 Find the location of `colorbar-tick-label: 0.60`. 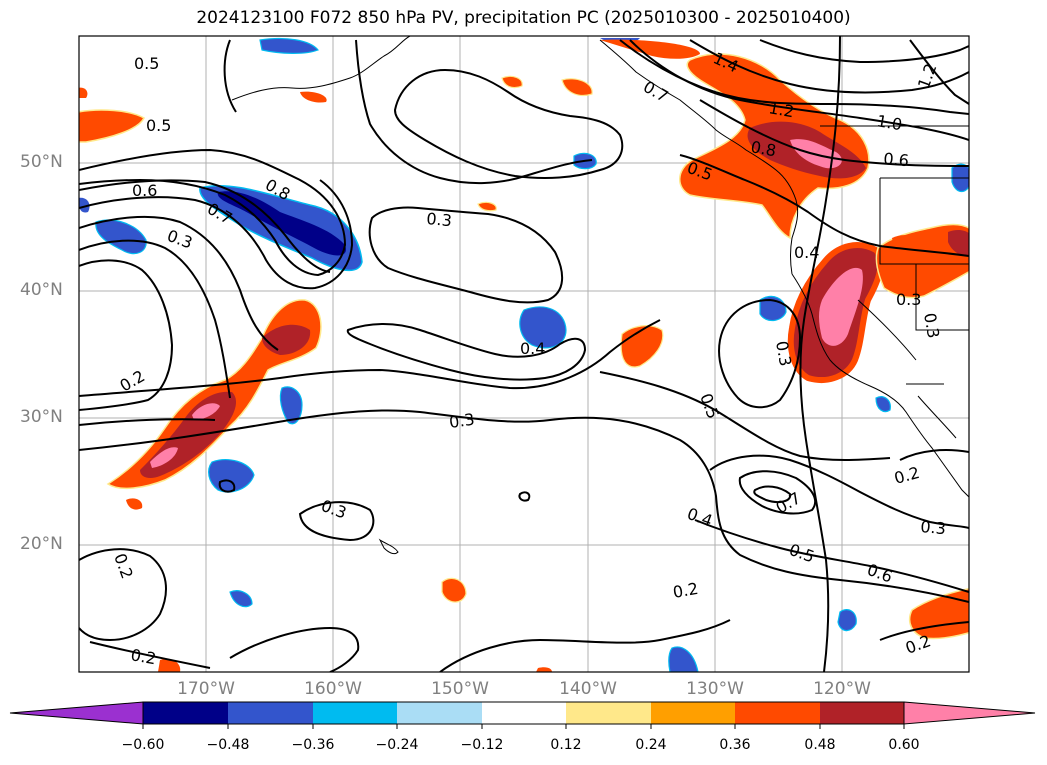

colorbar-tick-label: 0.60 is located at coordinates (904, 745).